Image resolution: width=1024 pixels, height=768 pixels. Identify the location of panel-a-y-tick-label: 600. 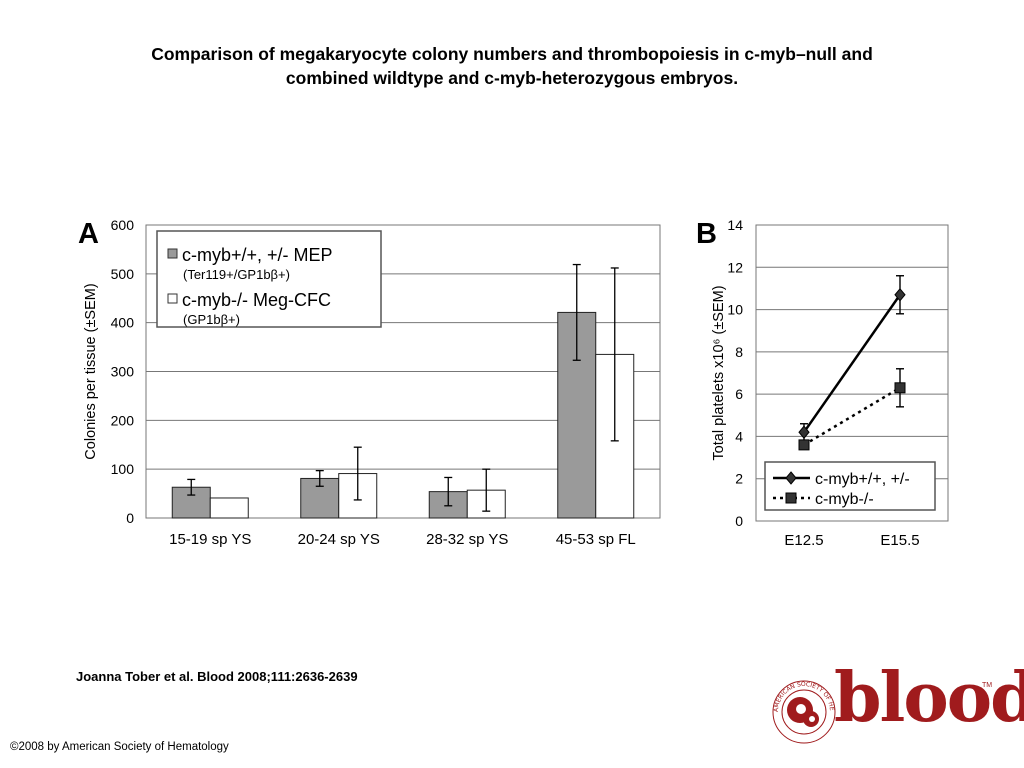
(123, 225).